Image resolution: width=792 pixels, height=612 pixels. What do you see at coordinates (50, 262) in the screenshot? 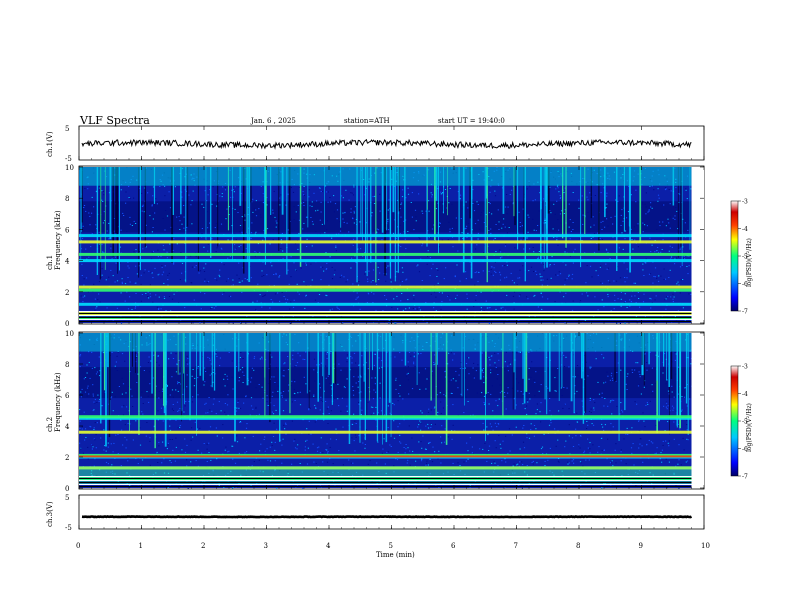
I see `ch1-spectrogram-ylabel-top: ch.1` at bounding box center [50, 262].